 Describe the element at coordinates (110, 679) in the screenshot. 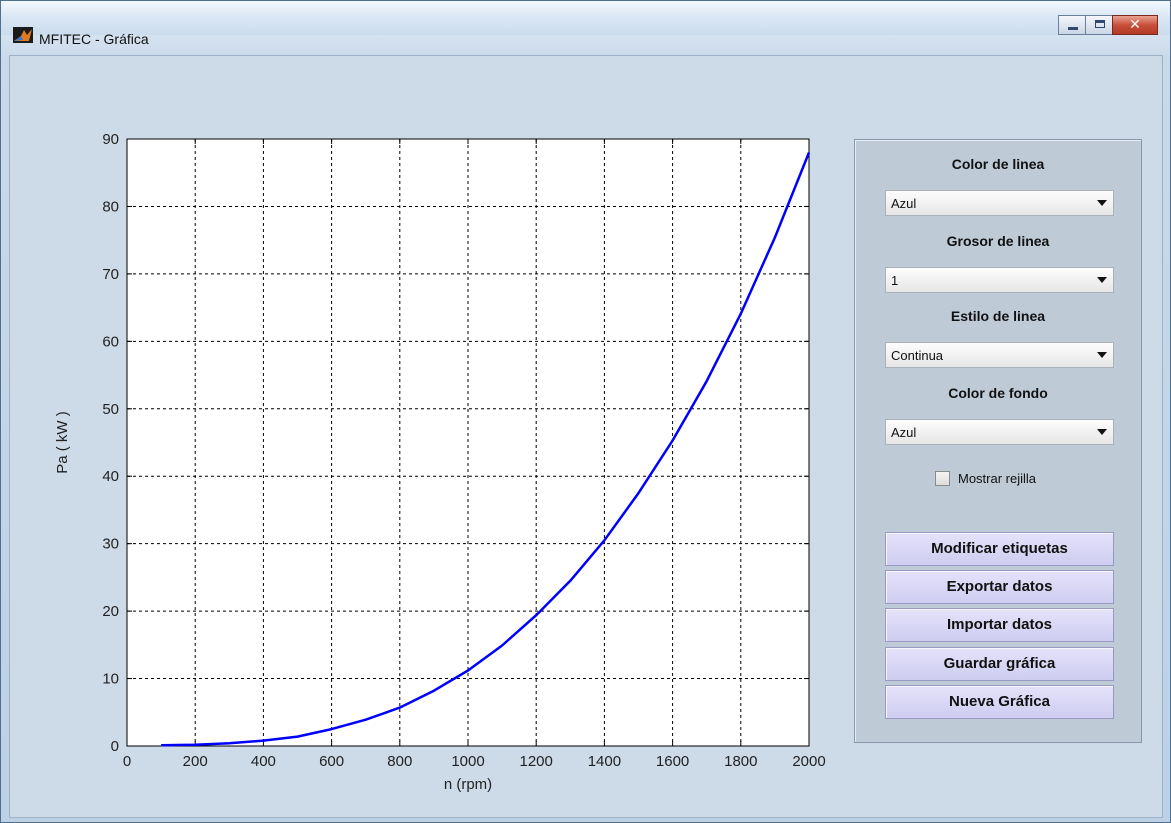

I see `y-tick-label: 10` at that location.